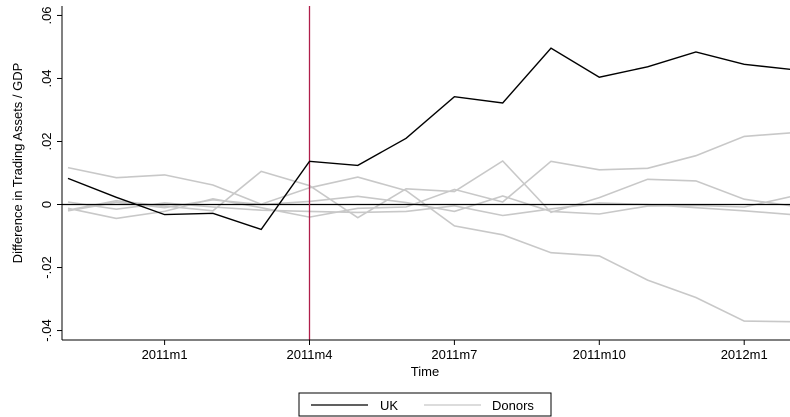 The height and width of the screenshot is (417, 790). I want to click on legend-label-donors: Donors, so click(513, 405).